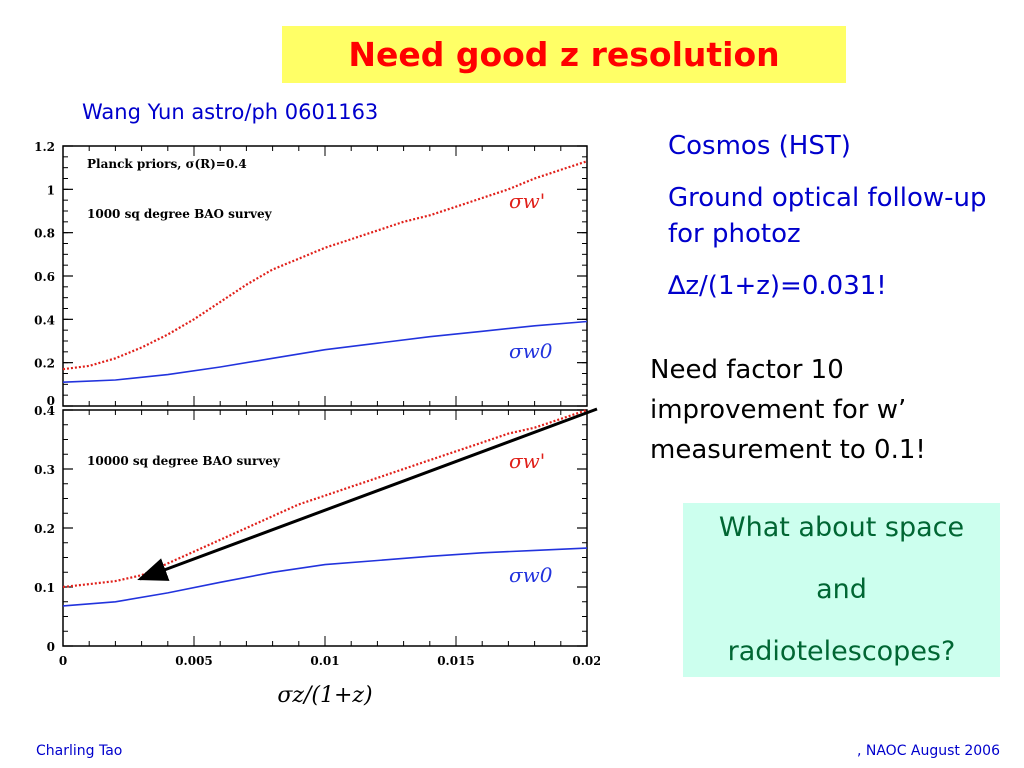 The image size is (1024, 768). I want to click on bullet-ground-followup: Ground optical follow-up for photoz, so click(827, 216).